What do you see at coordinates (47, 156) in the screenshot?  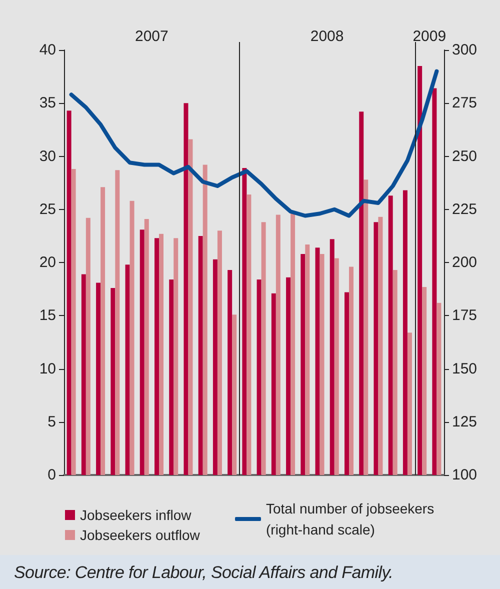 I see `y-tick-label: 30` at bounding box center [47, 156].